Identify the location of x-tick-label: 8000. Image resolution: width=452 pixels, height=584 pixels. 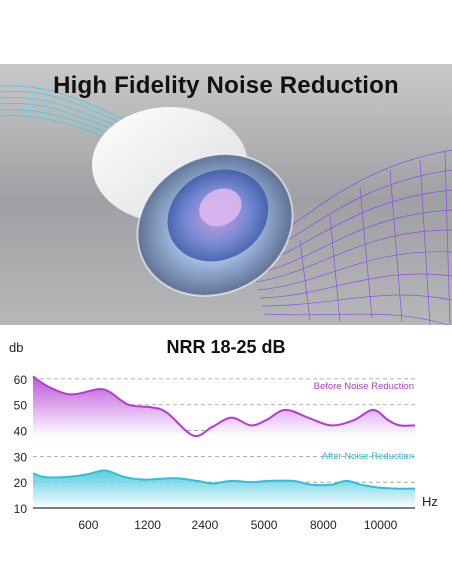
(323, 525).